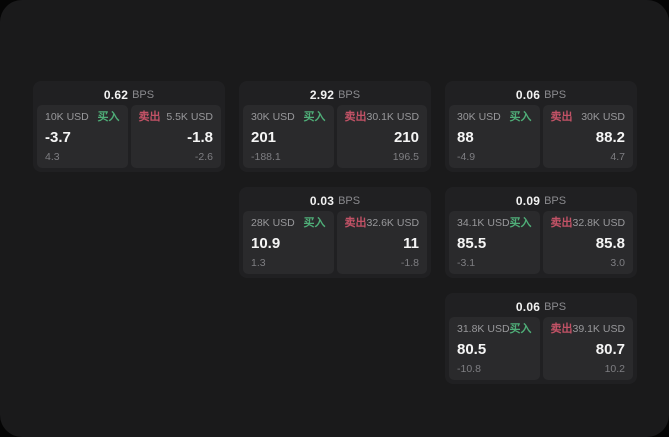  I want to click on buy-sub-value: -4.9, so click(466, 157).